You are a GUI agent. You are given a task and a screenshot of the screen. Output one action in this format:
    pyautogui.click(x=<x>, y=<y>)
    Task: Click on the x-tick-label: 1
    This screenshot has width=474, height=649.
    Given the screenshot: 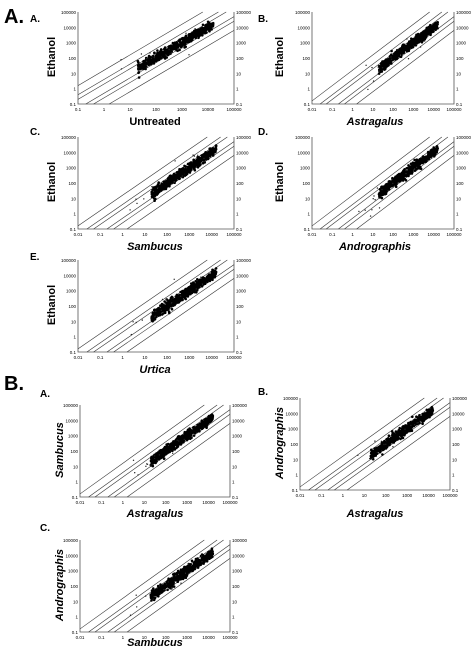 What is the action you would take?
    pyautogui.click(x=352, y=234)
    